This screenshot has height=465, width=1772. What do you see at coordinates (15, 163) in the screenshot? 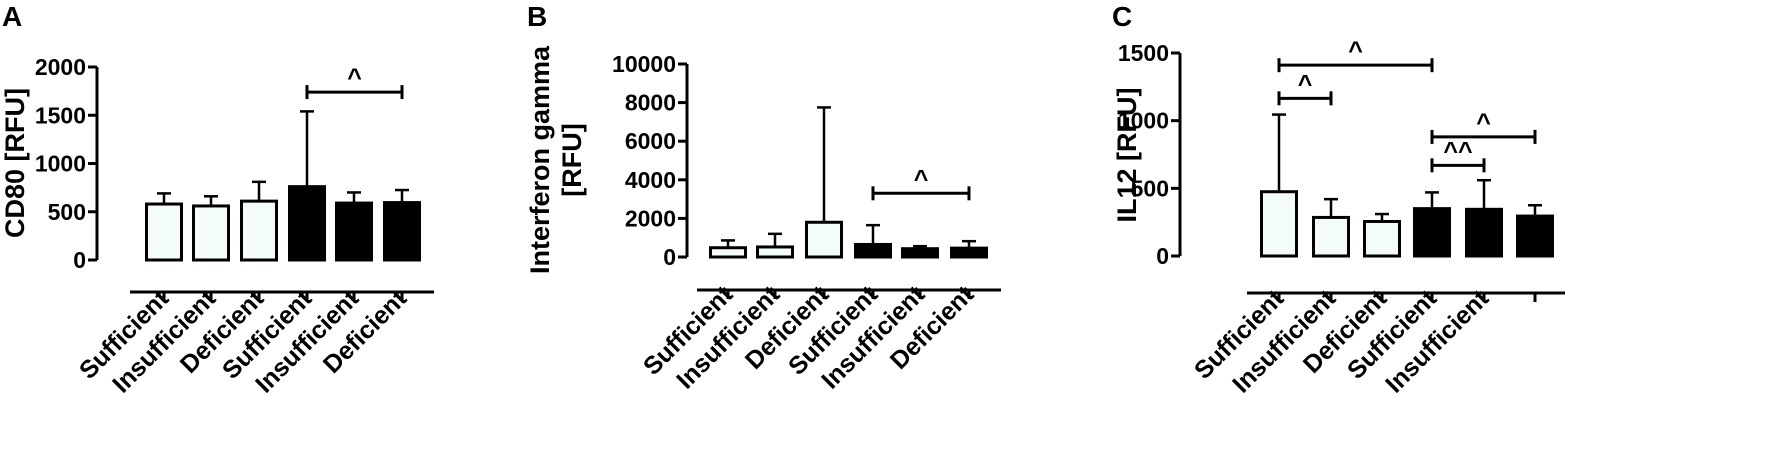
I see `y-axis-label: CD80 [RFU]` at bounding box center [15, 163].